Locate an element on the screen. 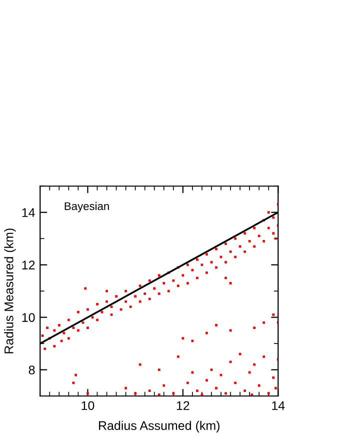 The height and width of the screenshot is (440, 340). y-tick-label: 12 is located at coordinates (28, 265).